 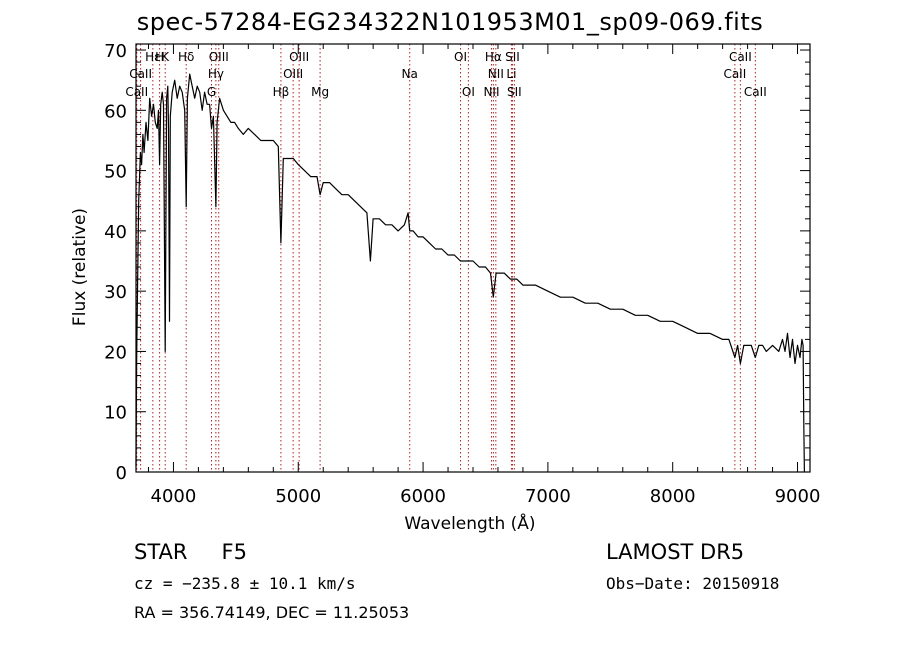 I want to click on x-tick-label: 5000, so click(x=298, y=496).